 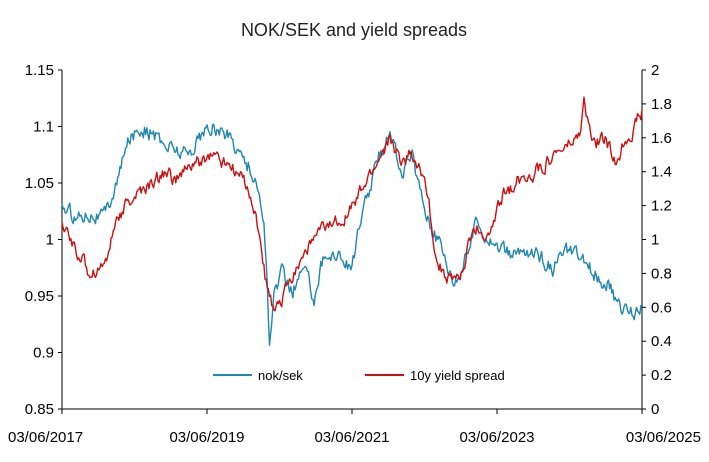 What do you see at coordinates (43, 127) in the screenshot?
I see `left-tick-label: 1.1` at bounding box center [43, 127].